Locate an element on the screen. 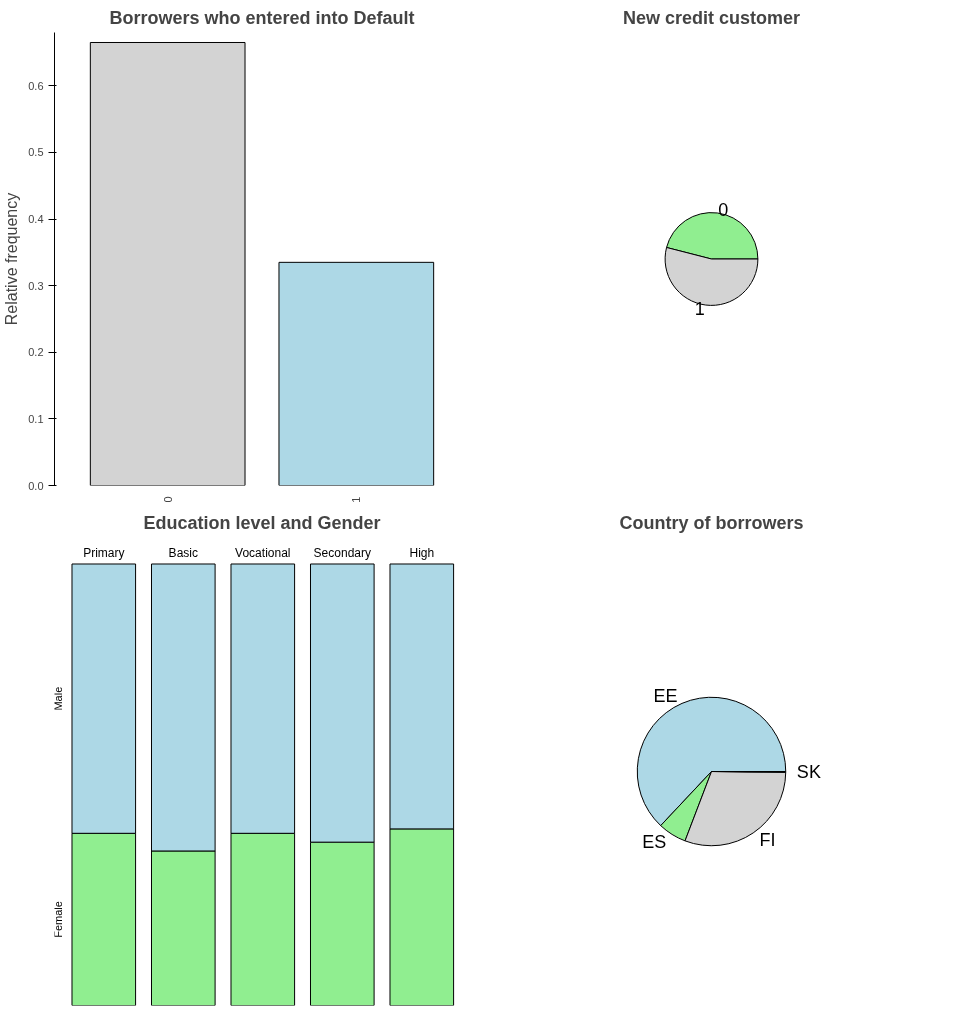  text: Female is located at coordinates (58, 919).